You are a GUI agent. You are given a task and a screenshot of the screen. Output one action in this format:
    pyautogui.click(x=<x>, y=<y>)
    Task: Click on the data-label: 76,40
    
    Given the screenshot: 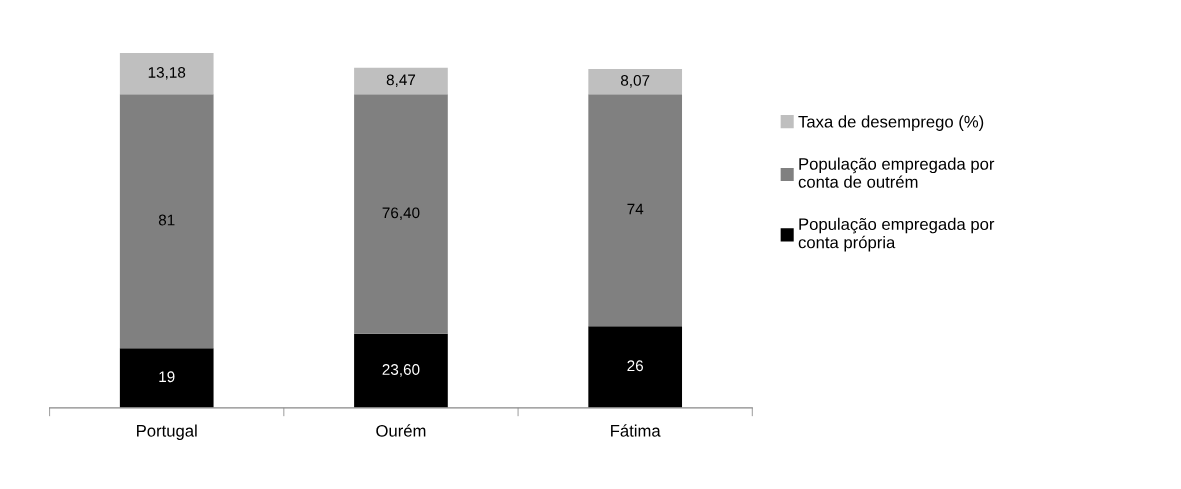 What is the action you would take?
    pyautogui.click(x=401, y=214)
    